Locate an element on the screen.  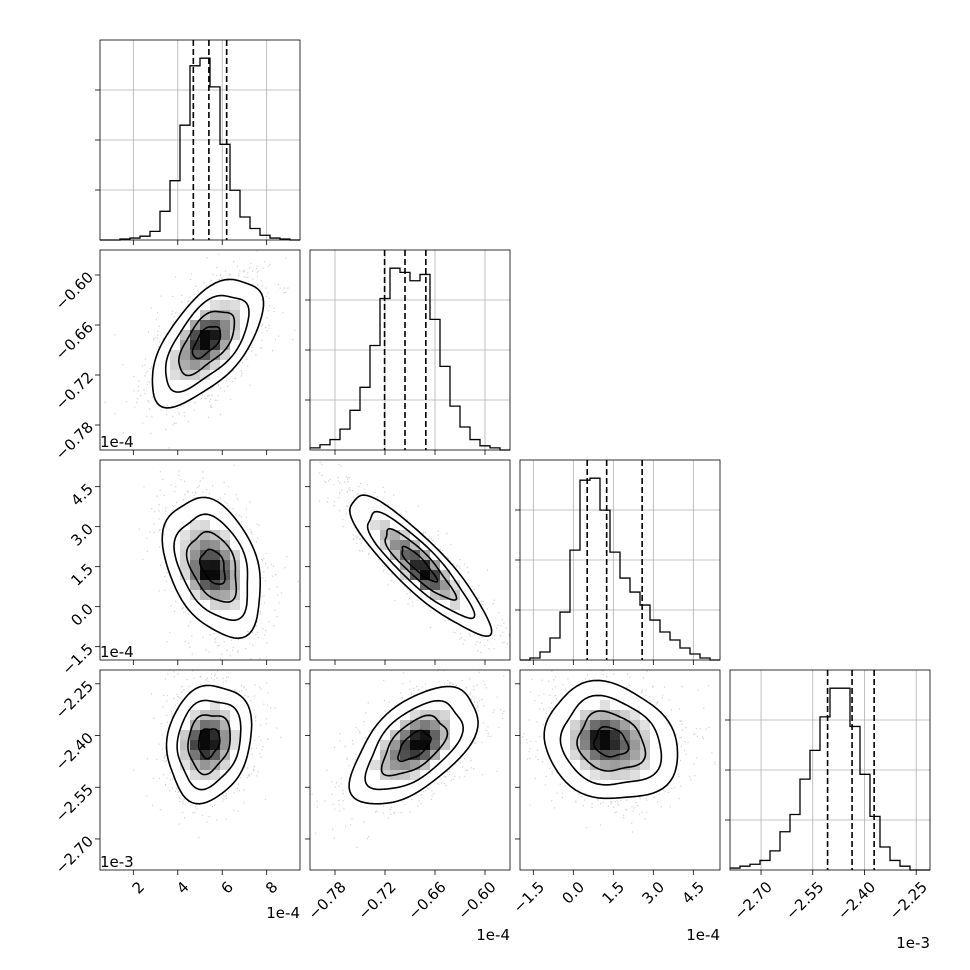
y-tick-label: 4.5 is located at coordinates (82, 495).